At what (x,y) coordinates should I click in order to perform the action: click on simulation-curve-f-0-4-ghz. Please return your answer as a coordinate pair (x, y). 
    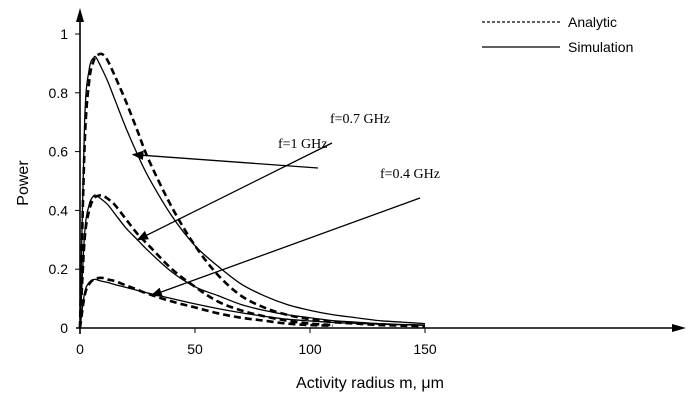
    Looking at the image, I should click on (252, 303).